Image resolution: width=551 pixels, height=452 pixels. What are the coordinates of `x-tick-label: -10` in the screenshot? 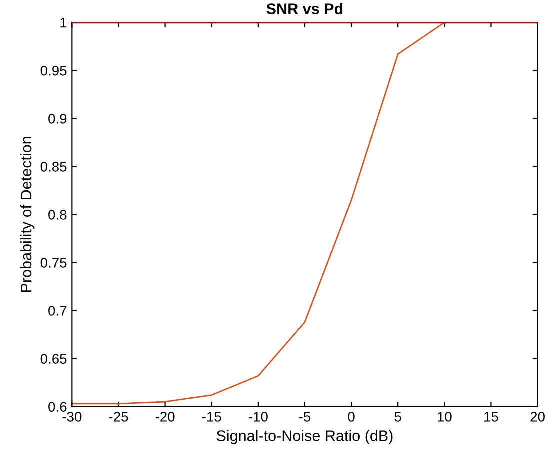 It's located at (258, 417).